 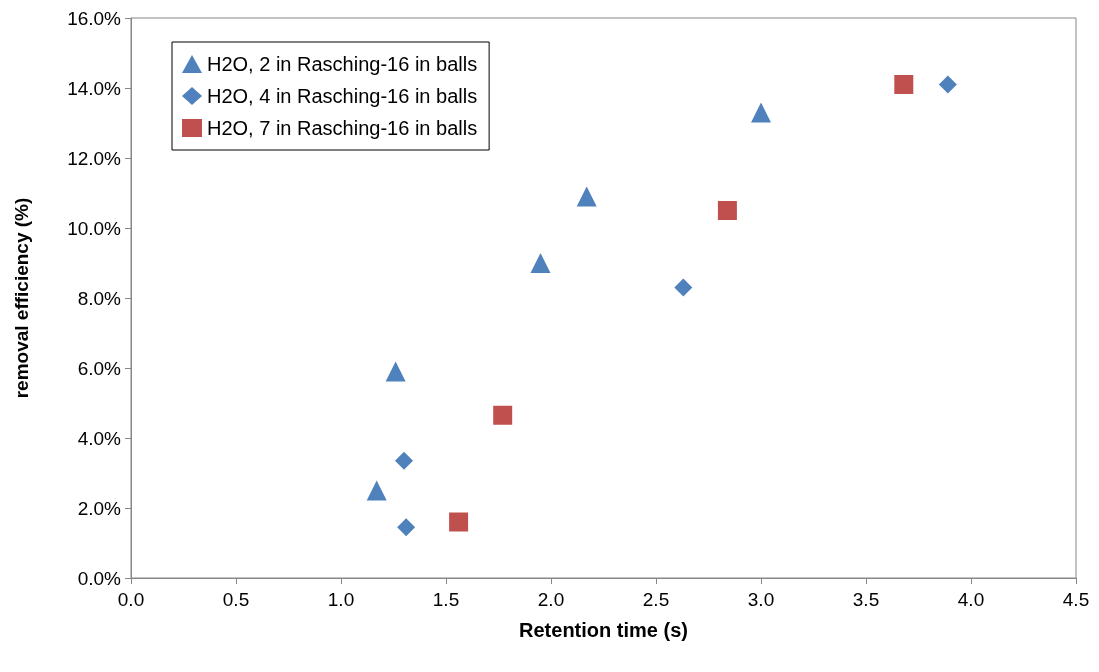 What do you see at coordinates (446, 599) in the screenshot?
I see `x-tick-label: 1.5` at bounding box center [446, 599].